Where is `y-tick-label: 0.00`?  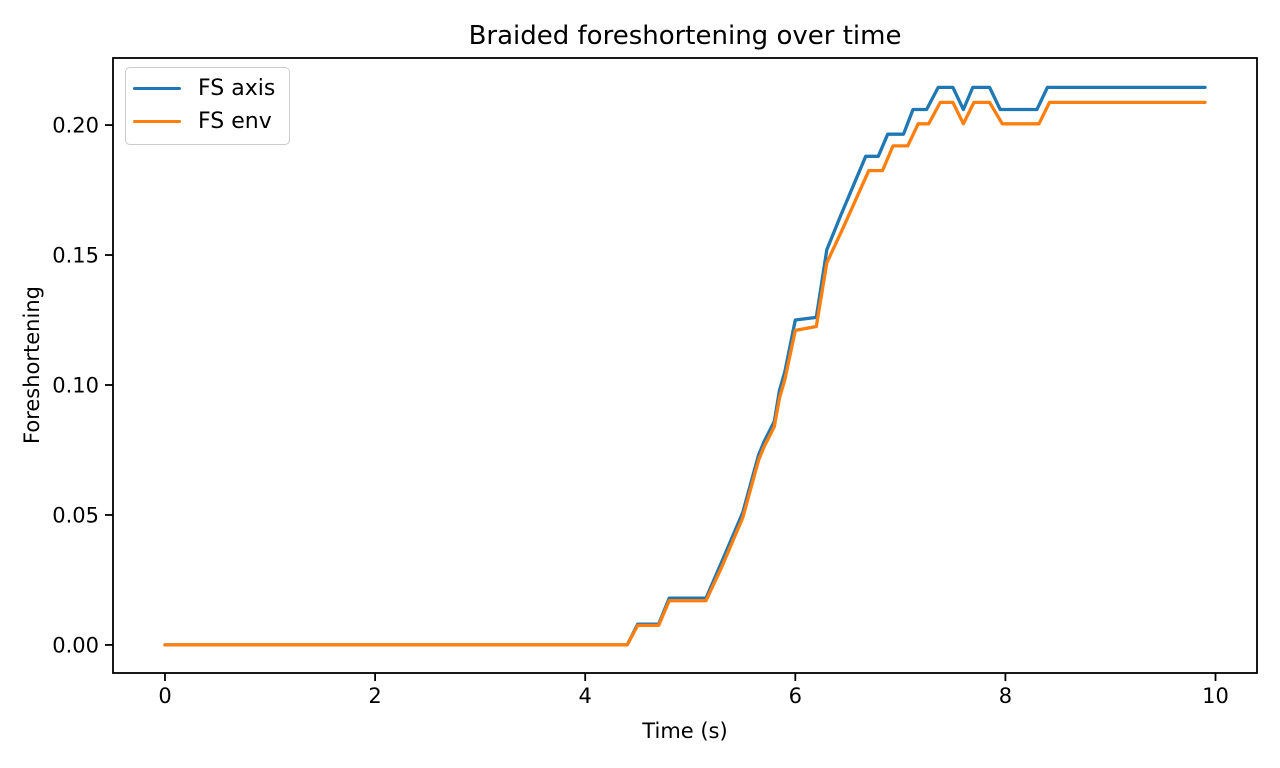
y-tick-label: 0.00 is located at coordinates (75, 645).